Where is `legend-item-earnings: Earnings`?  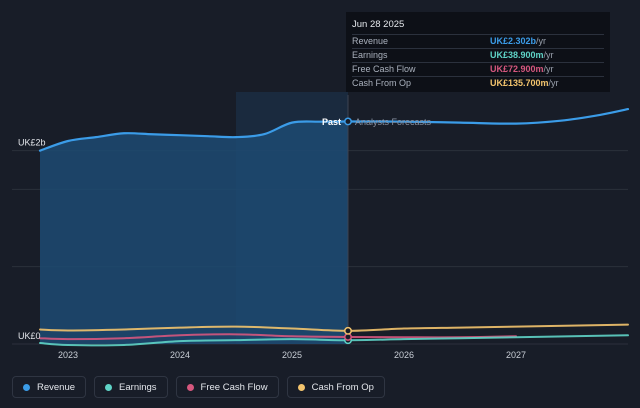
legend-item-earnings: Earnings is located at coordinates (131, 387).